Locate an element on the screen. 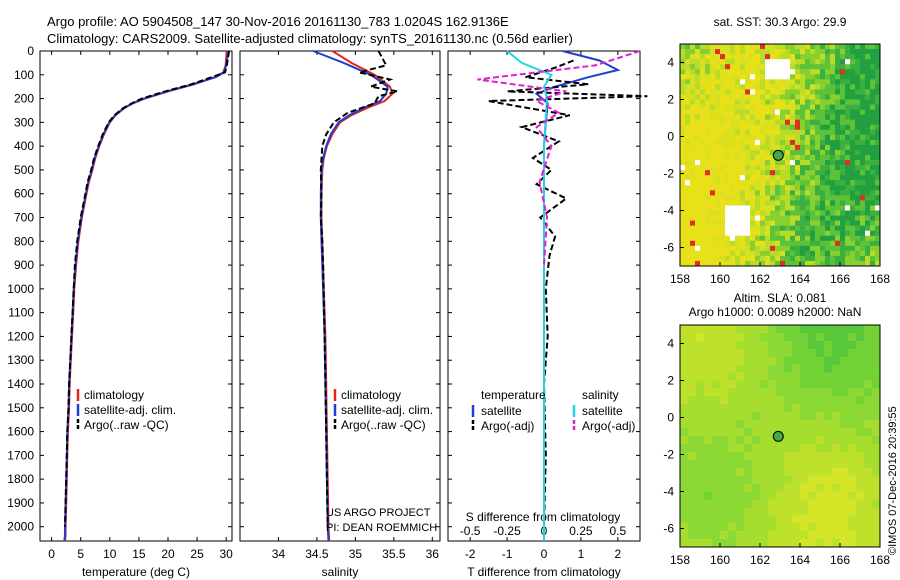 Image resolution: width=900 pixels, height=580 pixels. legend-heading: salinity is located at coordinates (600, 395).